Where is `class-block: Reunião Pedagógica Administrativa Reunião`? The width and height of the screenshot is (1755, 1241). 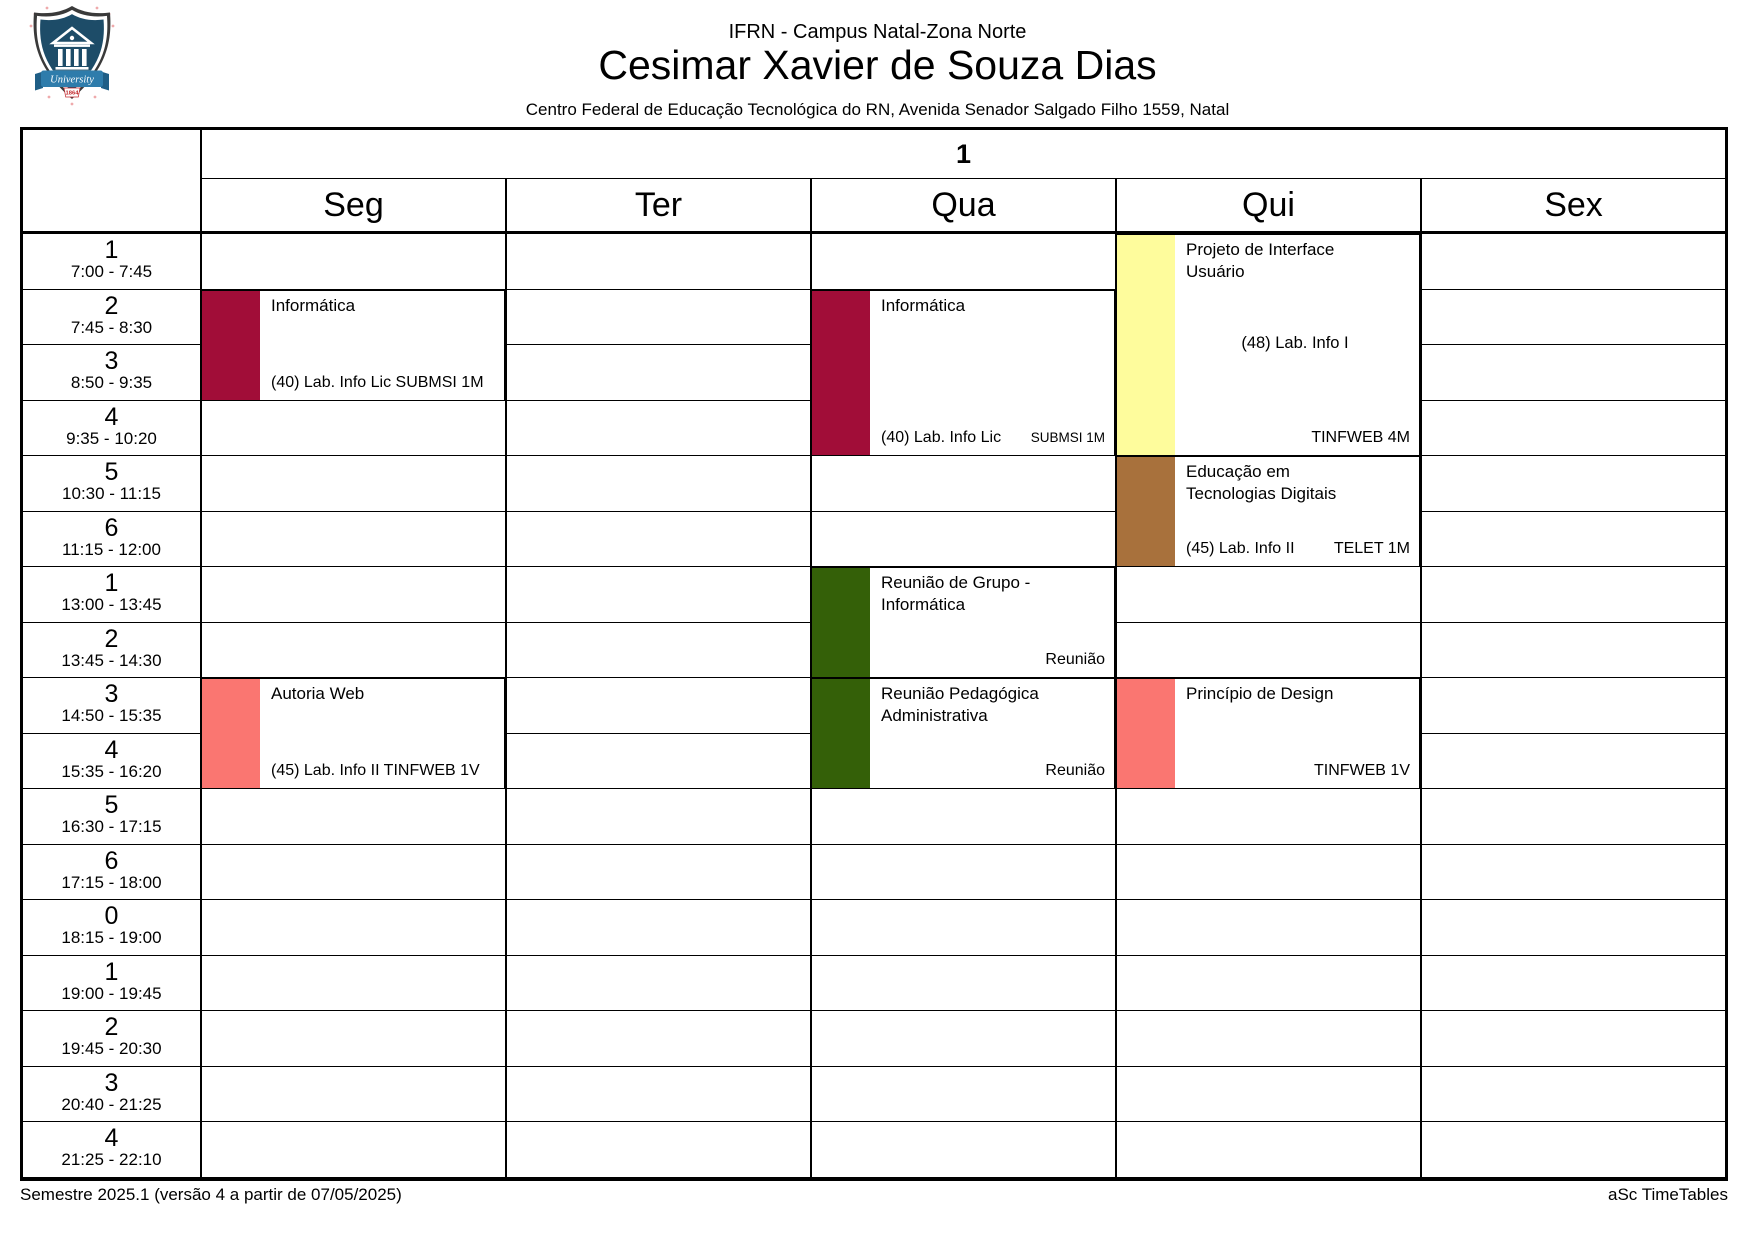 class-block: Reunião Pedagógica Administrativa Reunião is located at coordinates (962, 733).